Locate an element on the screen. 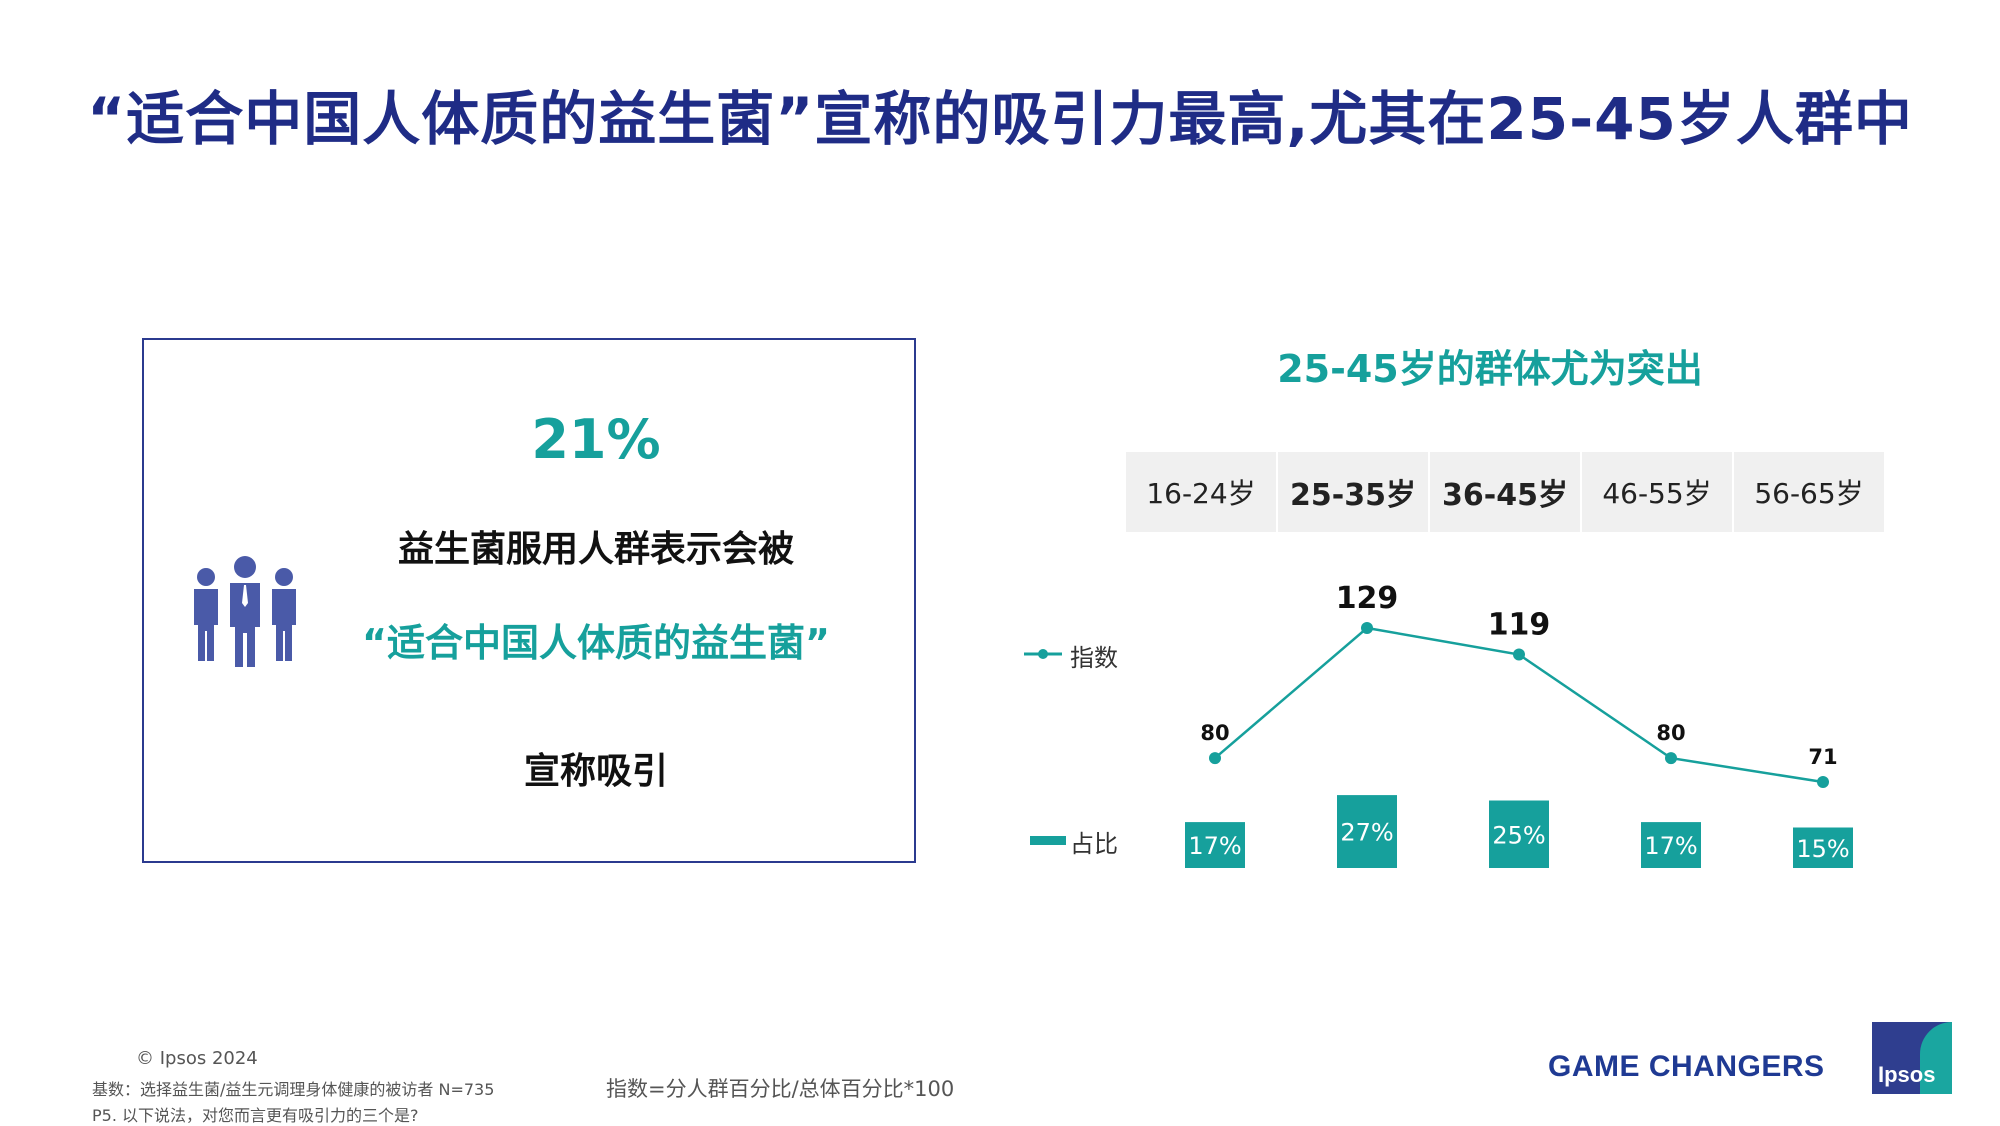 This screenshot has height=1126, width=2000. legend-share-label: 占比 is located at coordinates (1094, 844).